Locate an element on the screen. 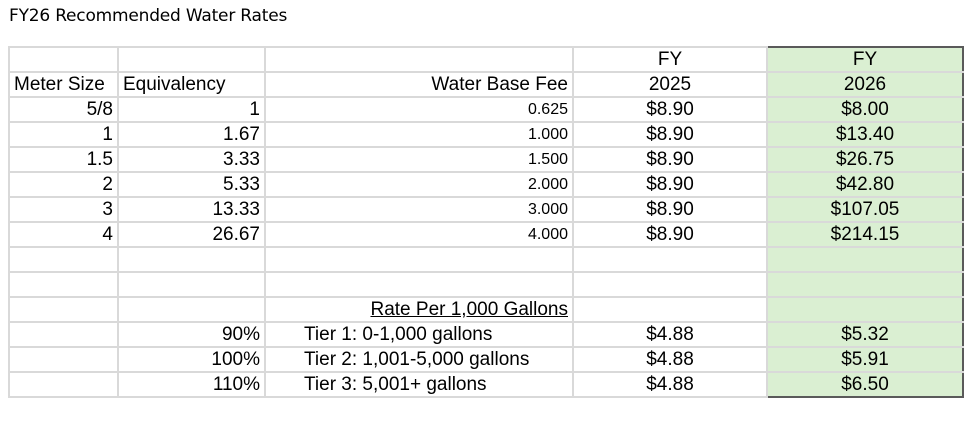 The image size is (971, 430). meter-row: 1 1.67 1.000 $8.90 $13.40 is located at coordinates (486, 134).